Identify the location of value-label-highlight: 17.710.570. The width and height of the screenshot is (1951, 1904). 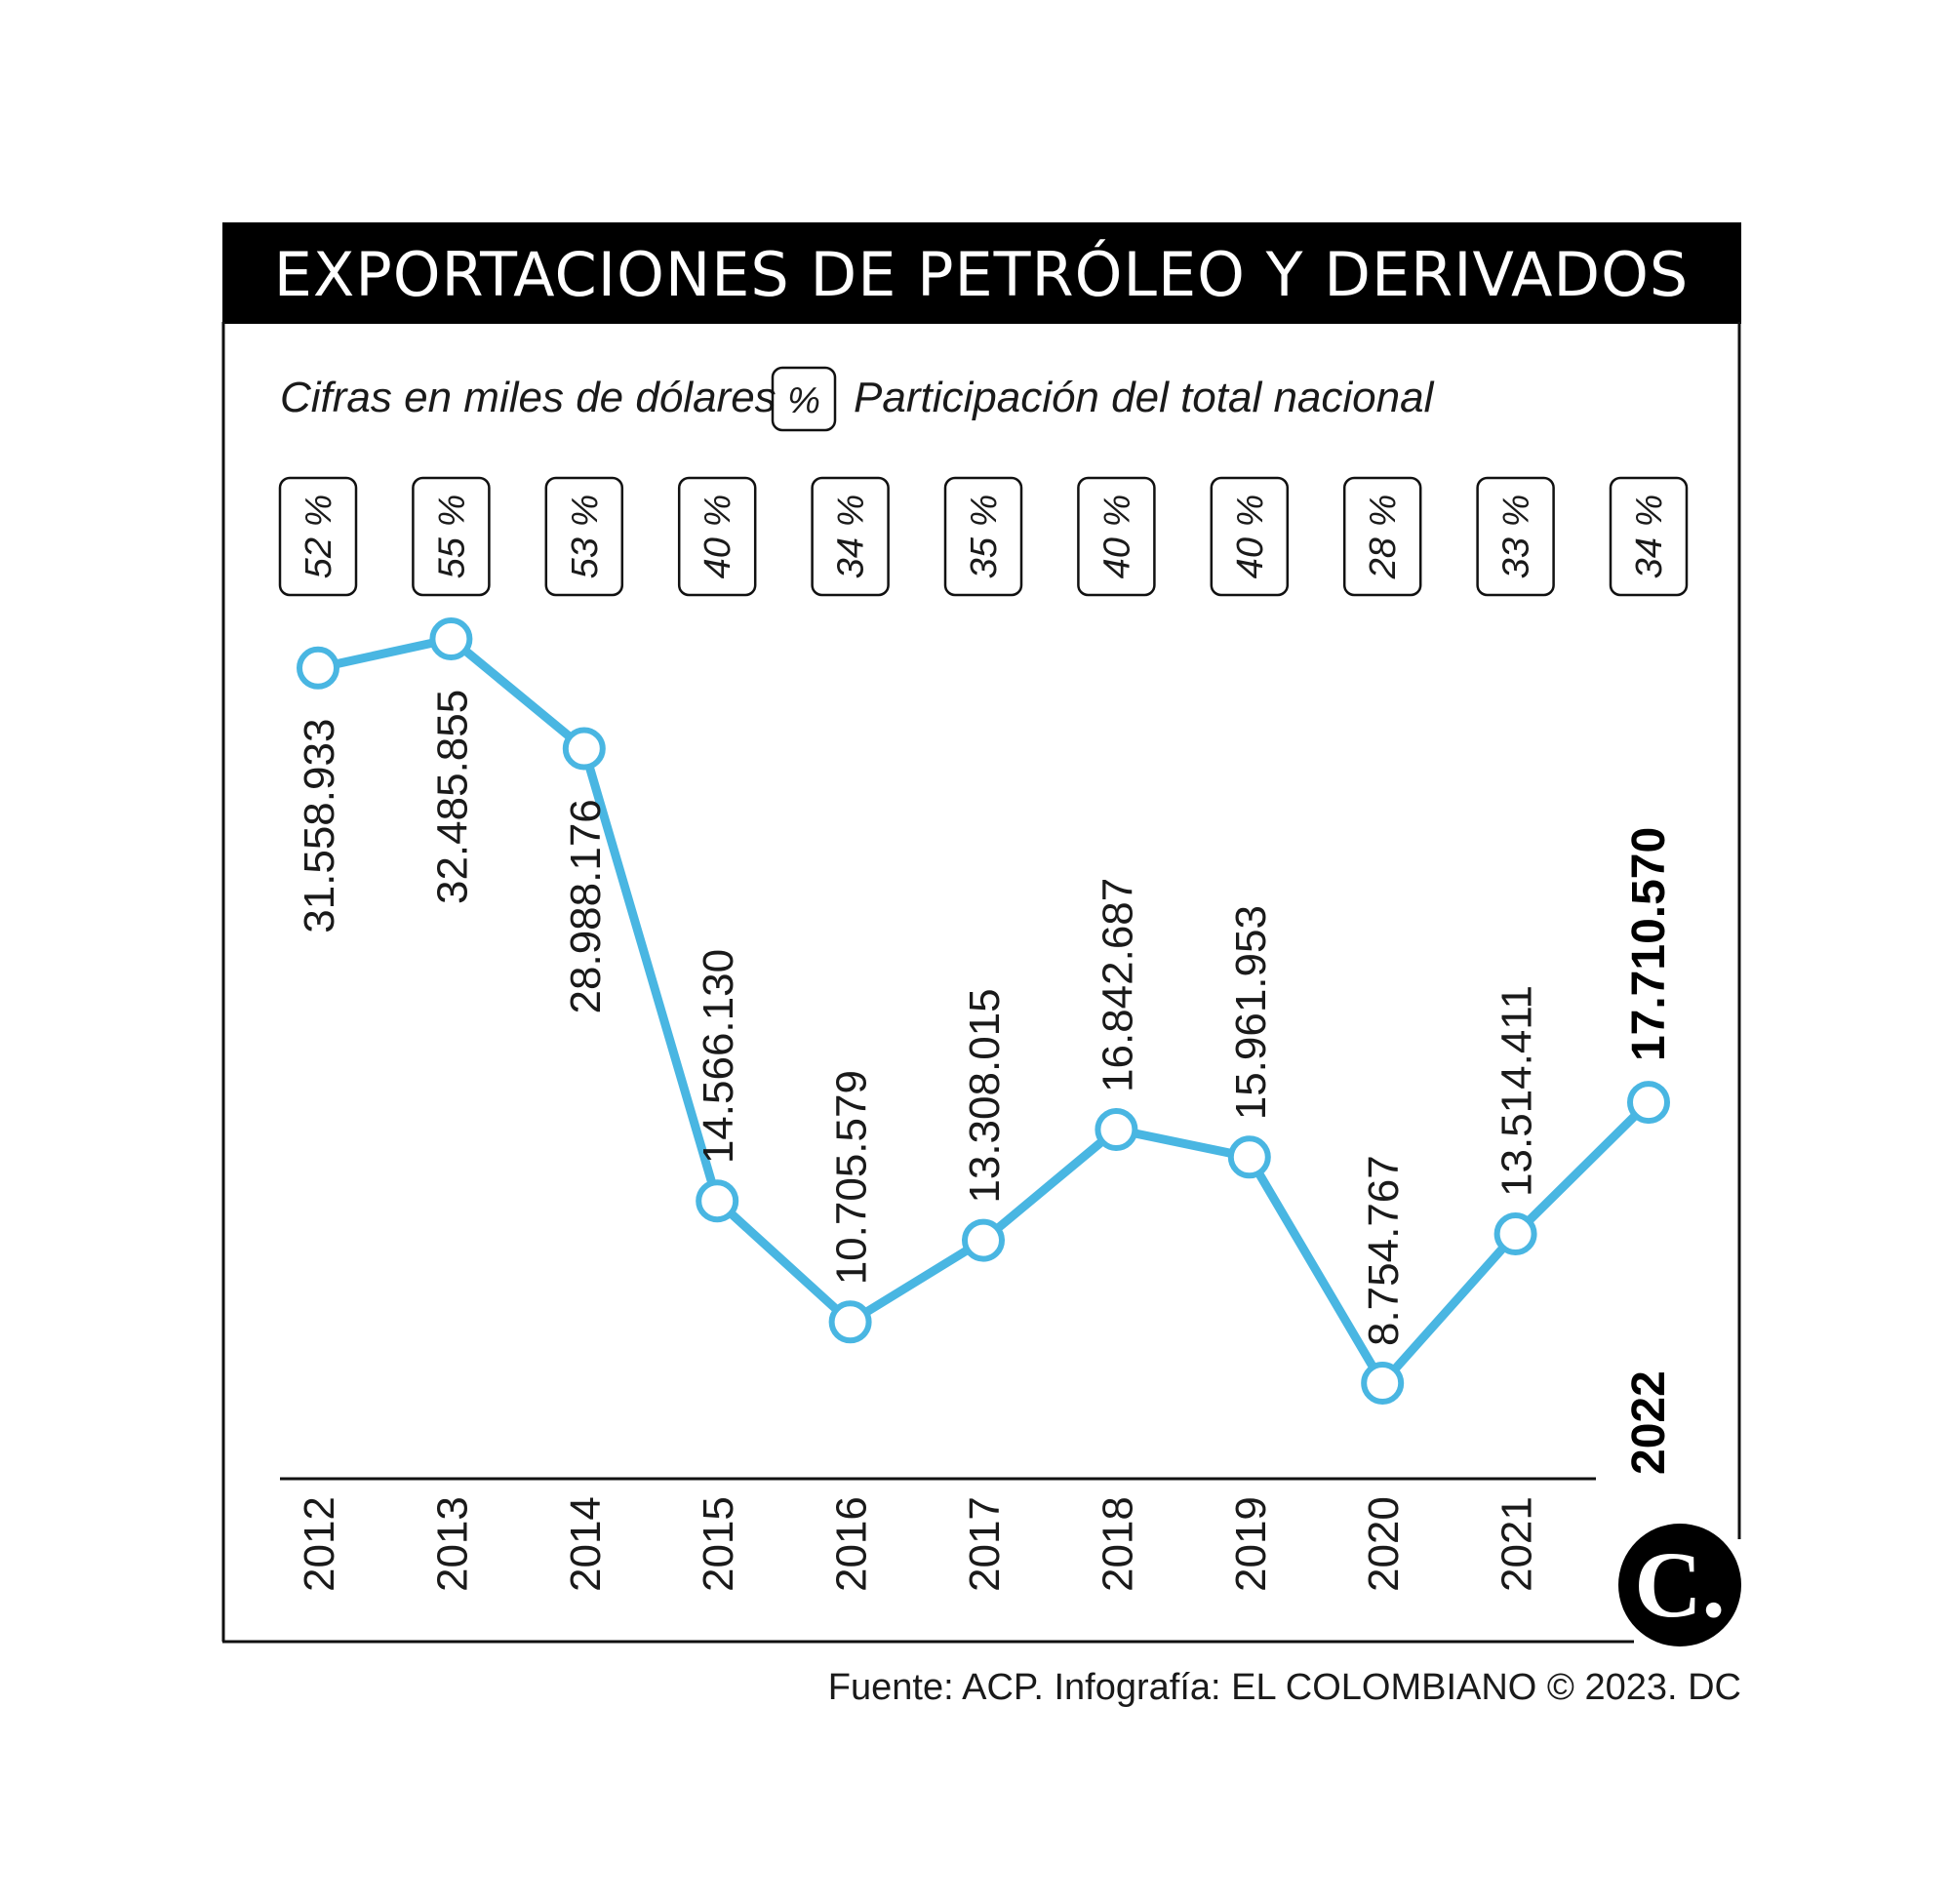
(1649, 944).